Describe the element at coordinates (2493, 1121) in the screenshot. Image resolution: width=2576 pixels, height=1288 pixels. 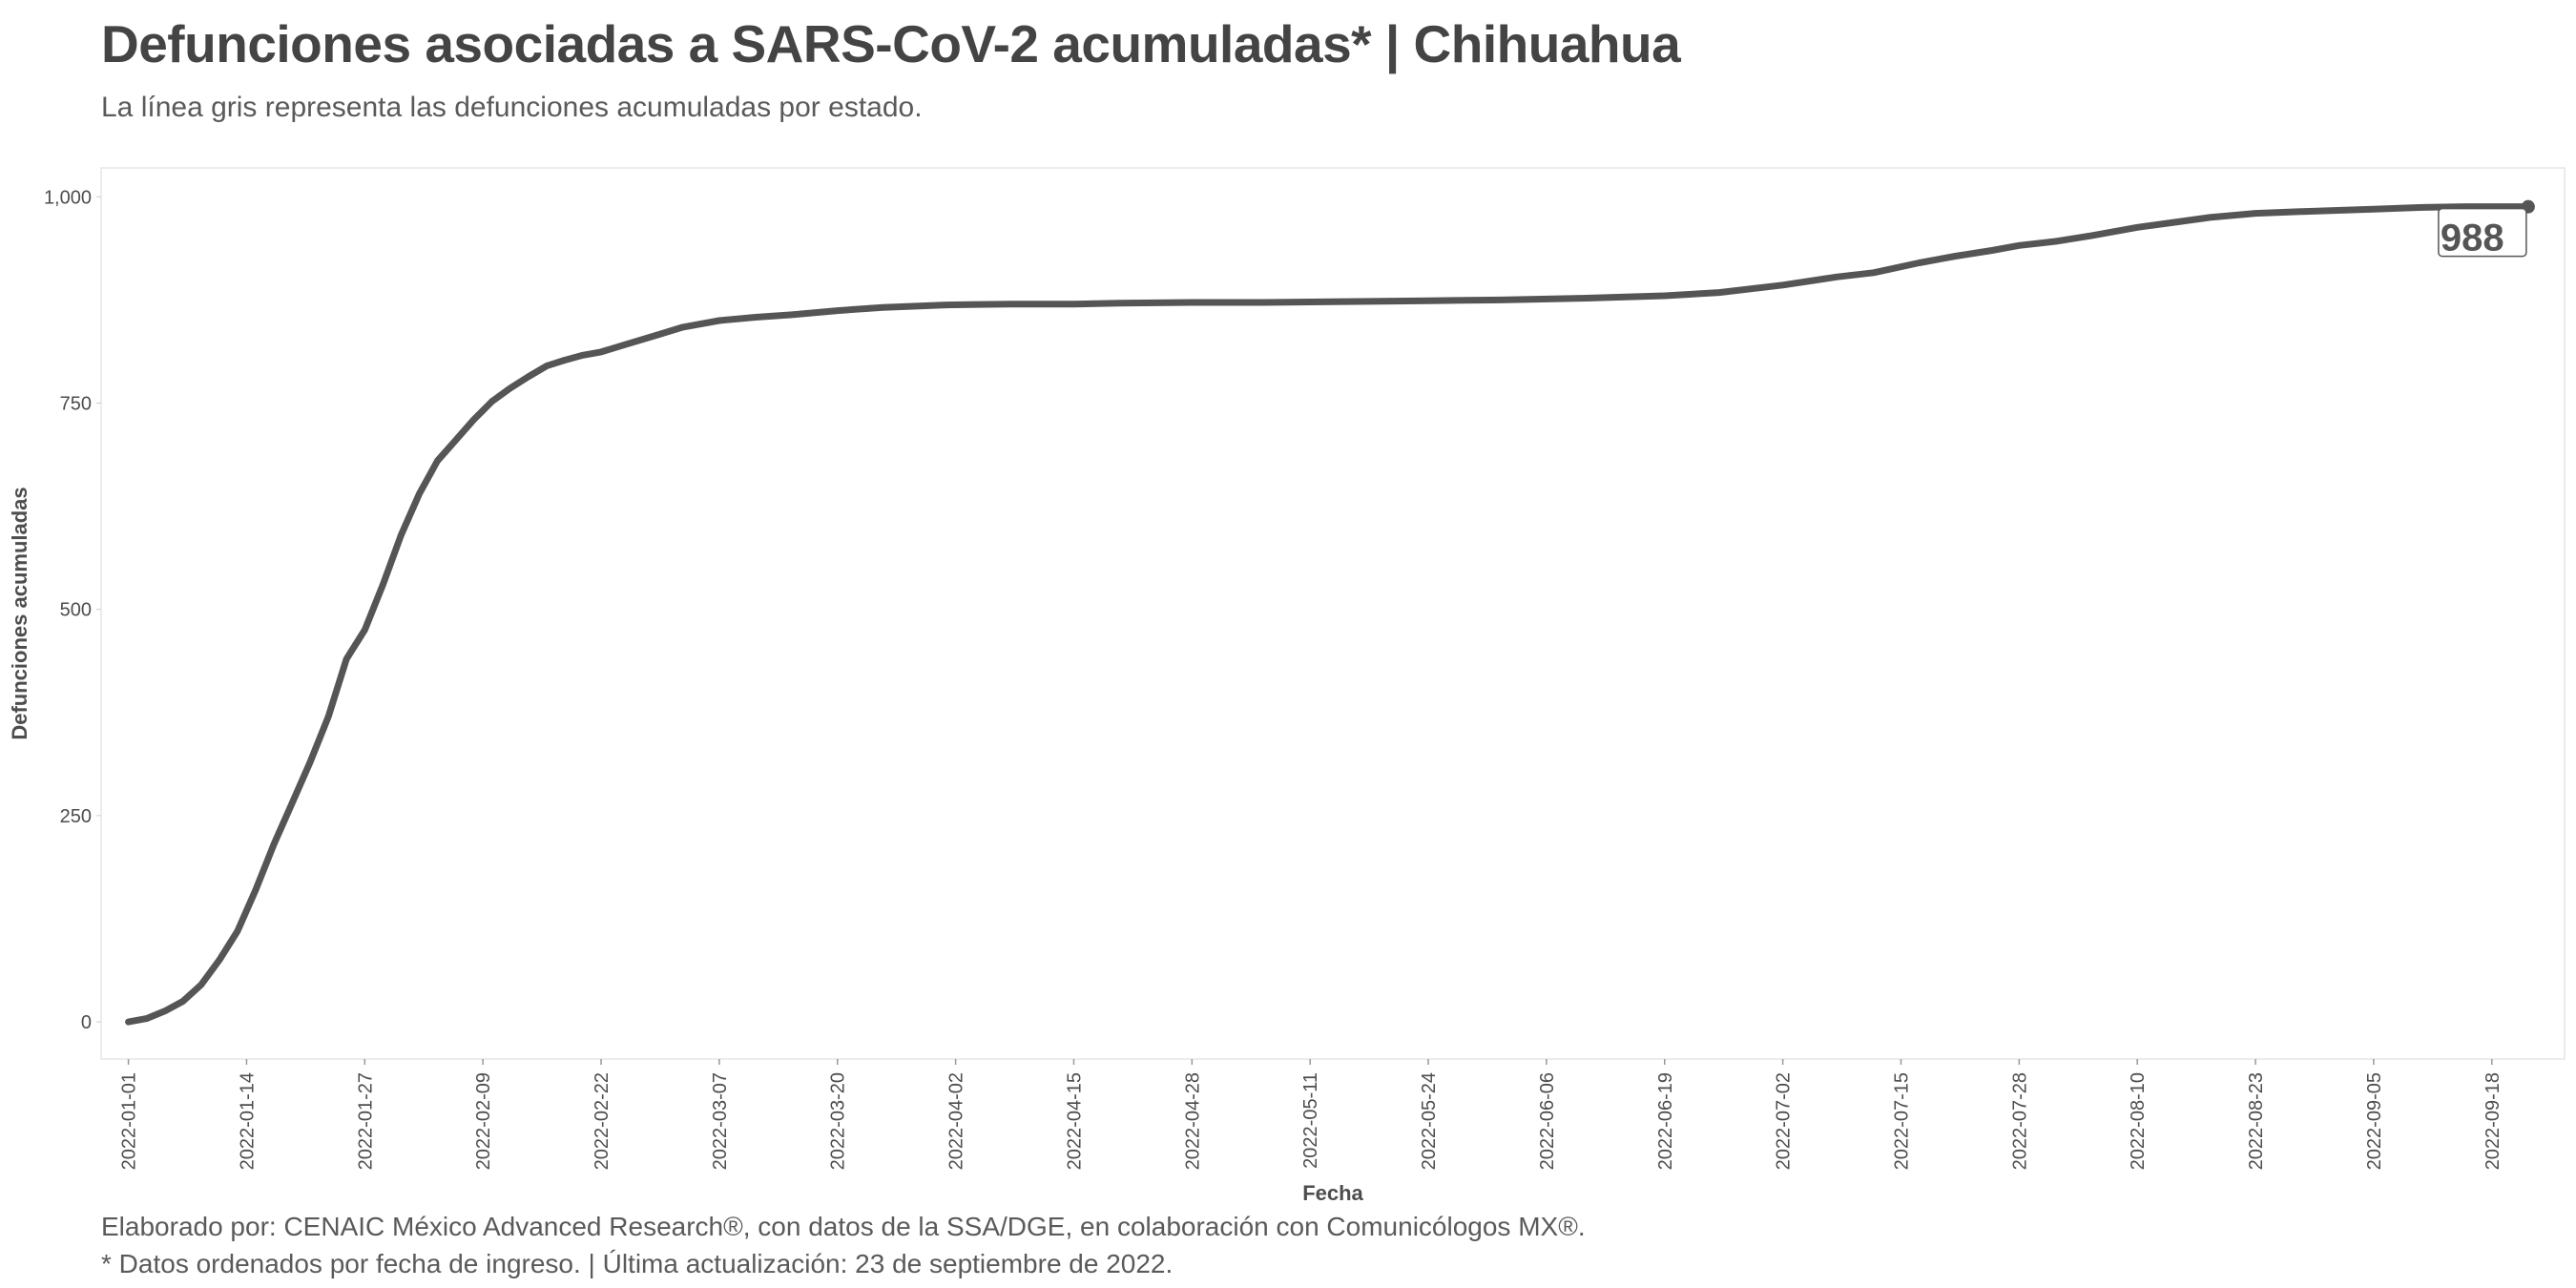
I see `x-tick-label: 2022-09-18` at that location.